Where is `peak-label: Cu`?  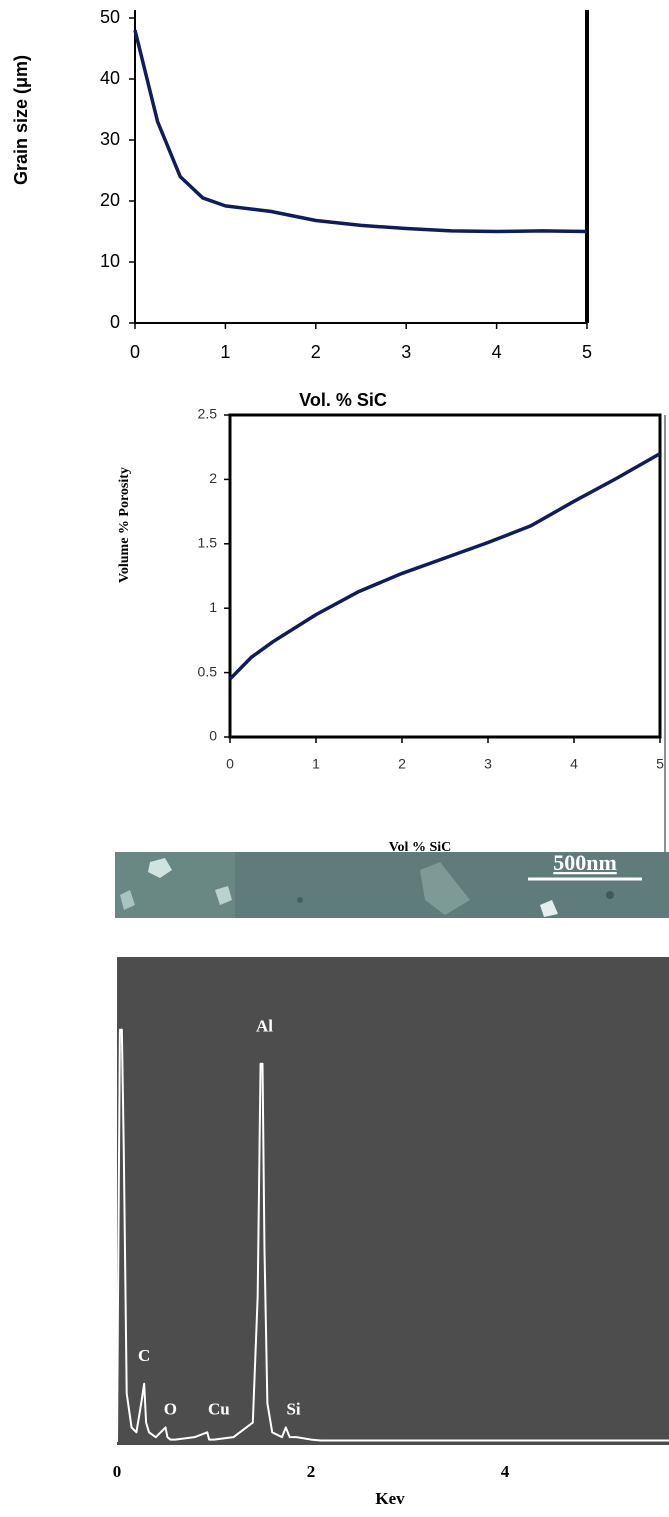
peak-label: Cu is located at coordinates (219, 1409).